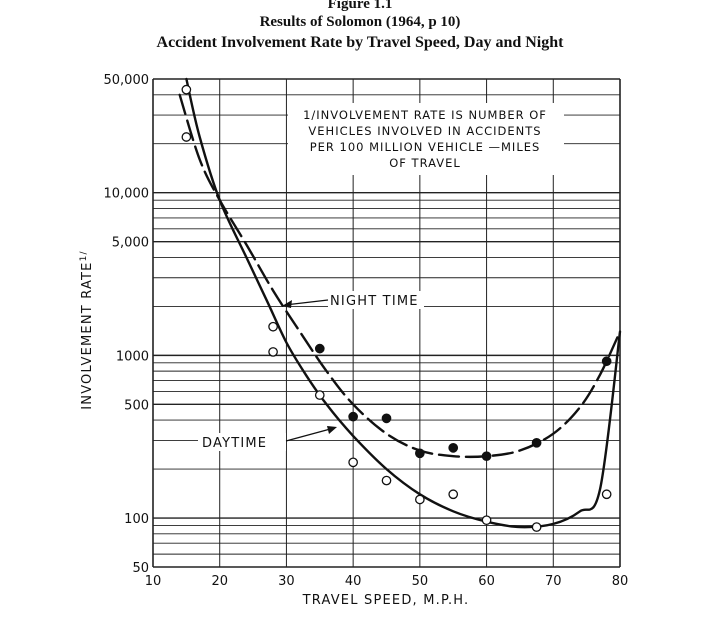  Describe the element at coordinates (420, 581) in the screenshot. I see `x-tick-label: 50` at that location.